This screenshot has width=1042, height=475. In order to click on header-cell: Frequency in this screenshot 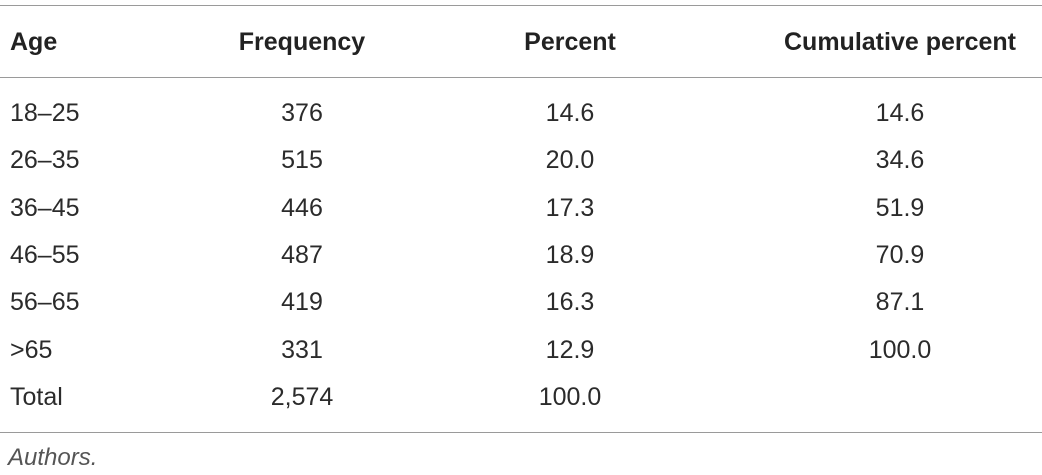, I will do `click(302, 42)`.